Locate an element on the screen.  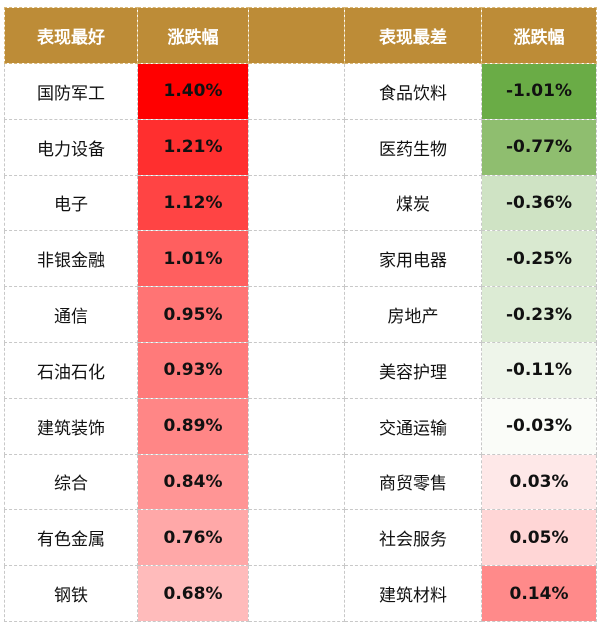
worst-change-header: 涨跌幅 is located at coordinates (539, 35).